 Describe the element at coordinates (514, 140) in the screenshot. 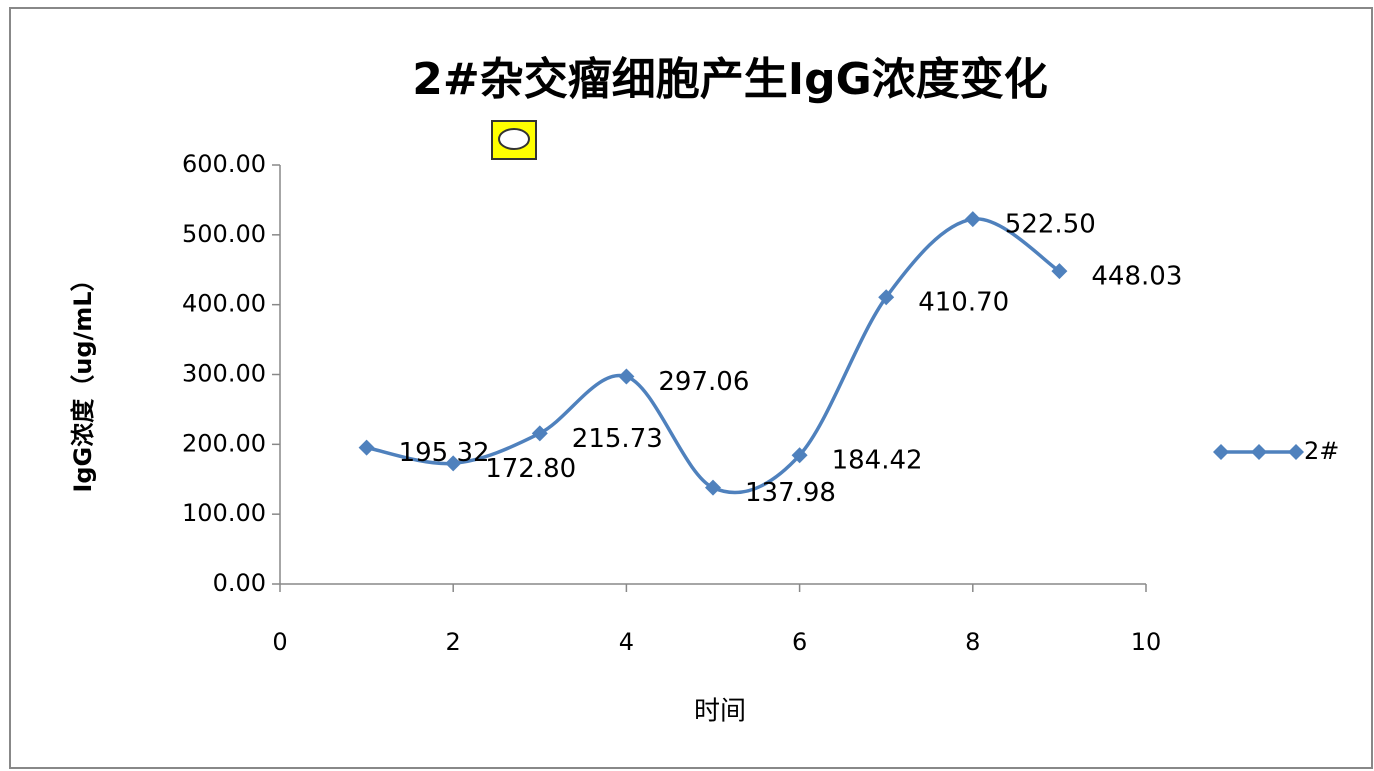

I see `comment-icon` at that location.